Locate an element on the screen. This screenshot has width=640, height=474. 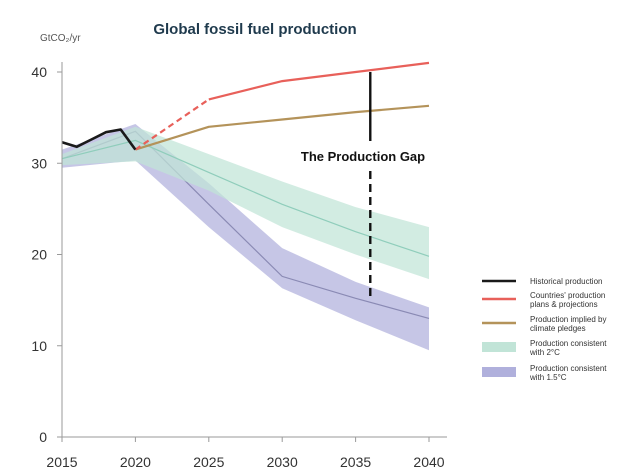
production-consistent-with-2-c-center-line is located at coordinates (245, 198).